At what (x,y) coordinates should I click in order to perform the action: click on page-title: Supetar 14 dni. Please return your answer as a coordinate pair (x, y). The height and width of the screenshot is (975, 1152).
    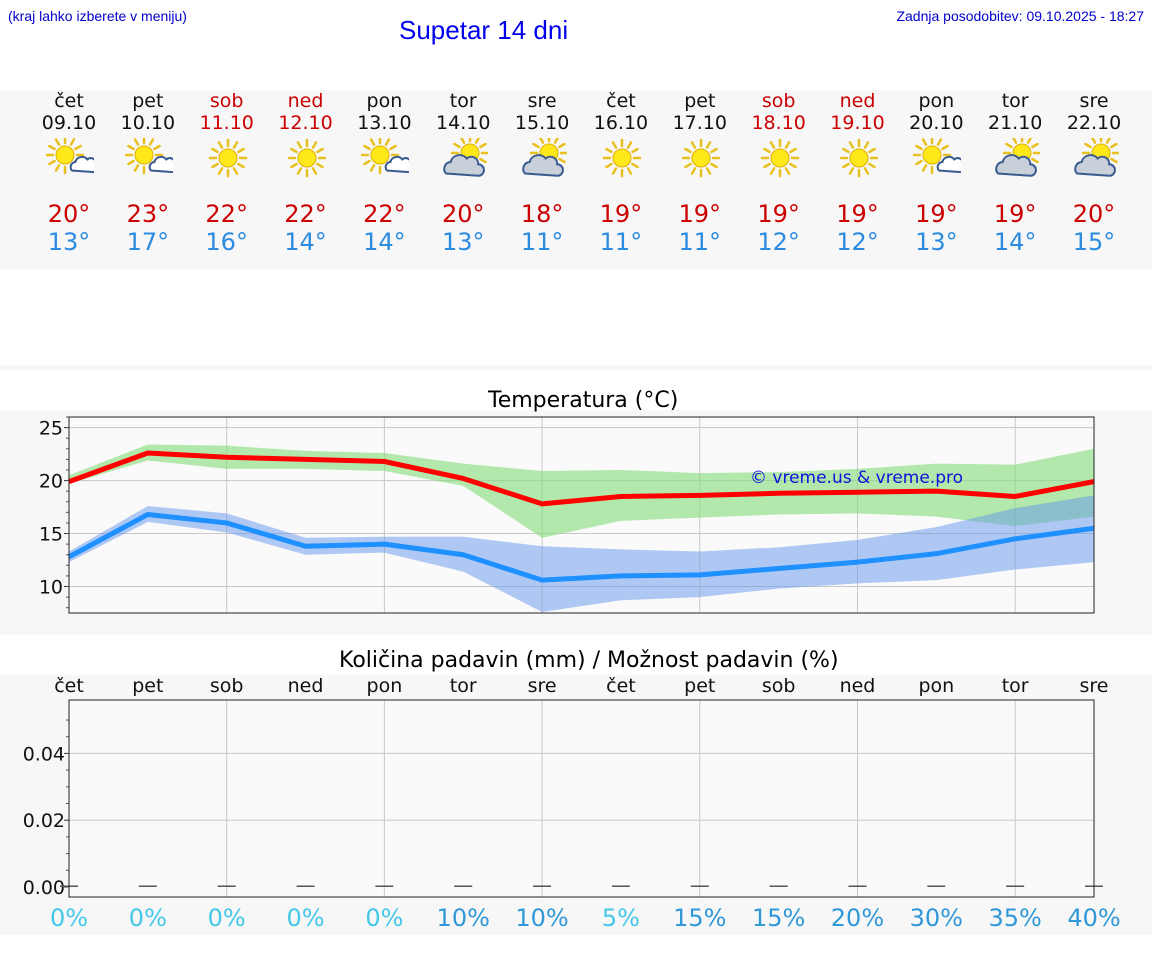
    Looking at the image, I should click on (484, 30).